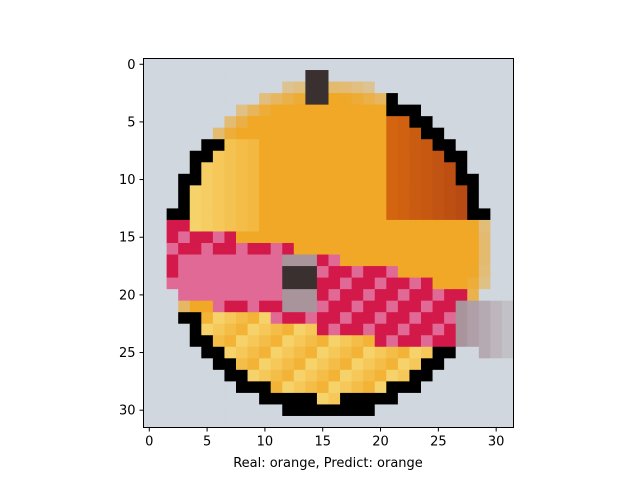 Image resolution: width=640 pixels, height=480 pixels. What do you see at coordinates (322, 442) in the screenshot?
I see `x-tick-label: 15` at bounding box center [322, 442].